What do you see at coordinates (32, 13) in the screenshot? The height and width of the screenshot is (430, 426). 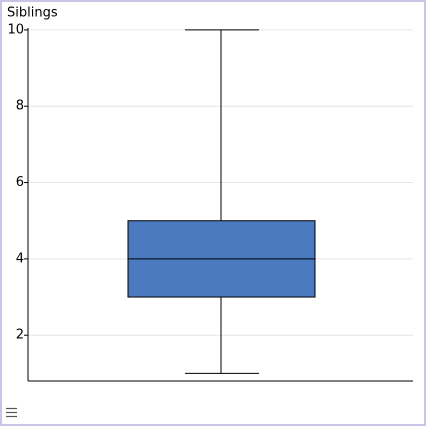 I see `chart-title: Siblings` at bounding box center [32, 13].